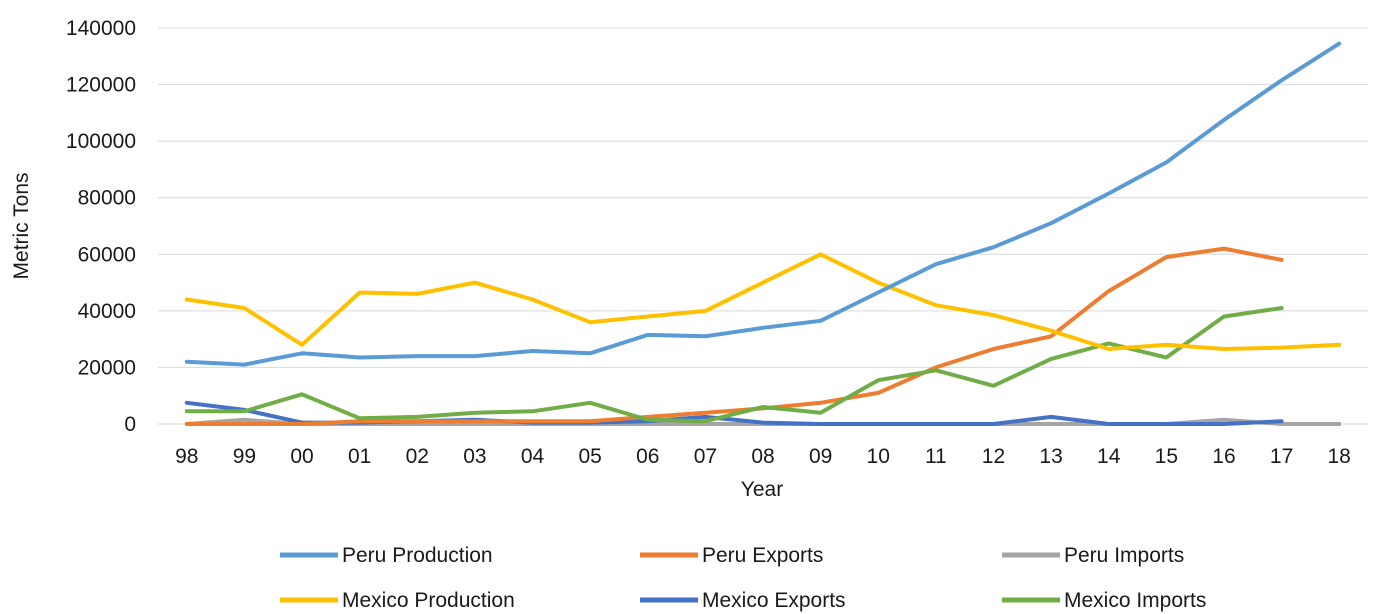 The image size is (1374, 614). What do you see at coordinates (474, 456) in the screenshot?
I see `x-tick-label: 03` at bounding box center [474, 456].